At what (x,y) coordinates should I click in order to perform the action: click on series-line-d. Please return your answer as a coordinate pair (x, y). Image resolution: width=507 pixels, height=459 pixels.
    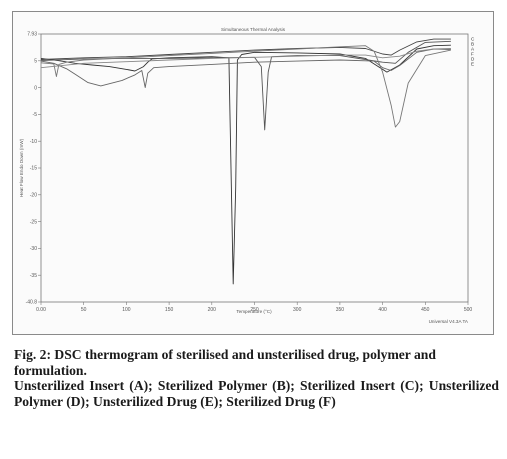
    Looking at the image, I should click on (245, 68).